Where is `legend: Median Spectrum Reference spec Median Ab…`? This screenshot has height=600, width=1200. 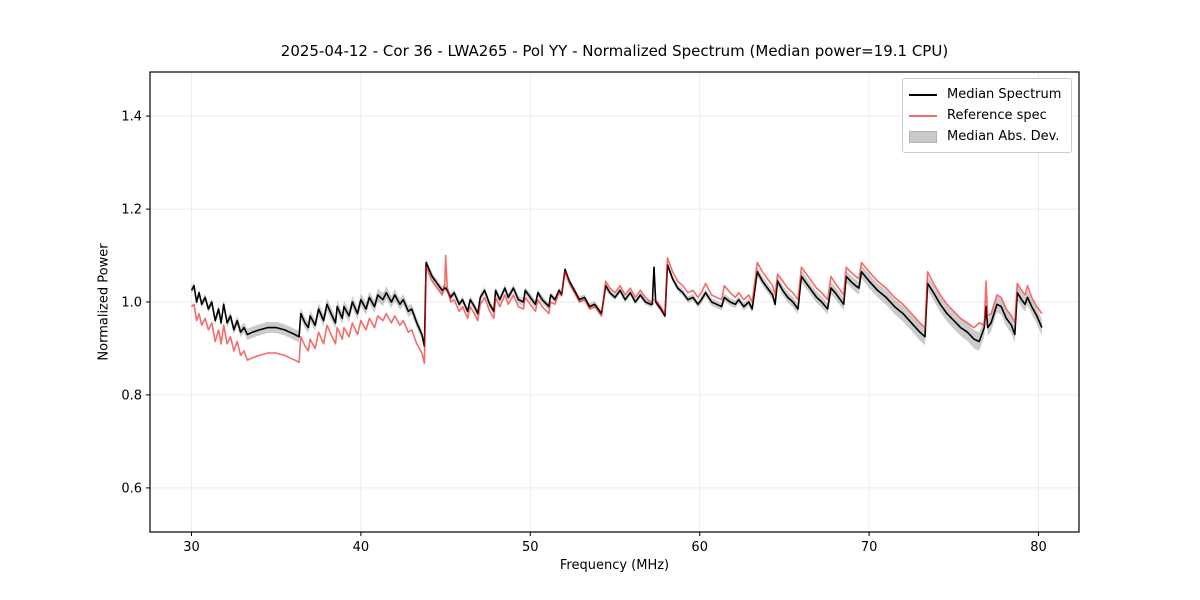
legend: Median Spectrum Reference spec Median Ab… is located at coordinates (987, 115).